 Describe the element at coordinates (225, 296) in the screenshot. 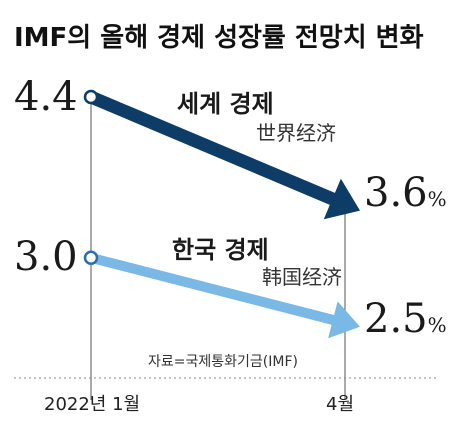

I see `series-korea-arrow` at that location.